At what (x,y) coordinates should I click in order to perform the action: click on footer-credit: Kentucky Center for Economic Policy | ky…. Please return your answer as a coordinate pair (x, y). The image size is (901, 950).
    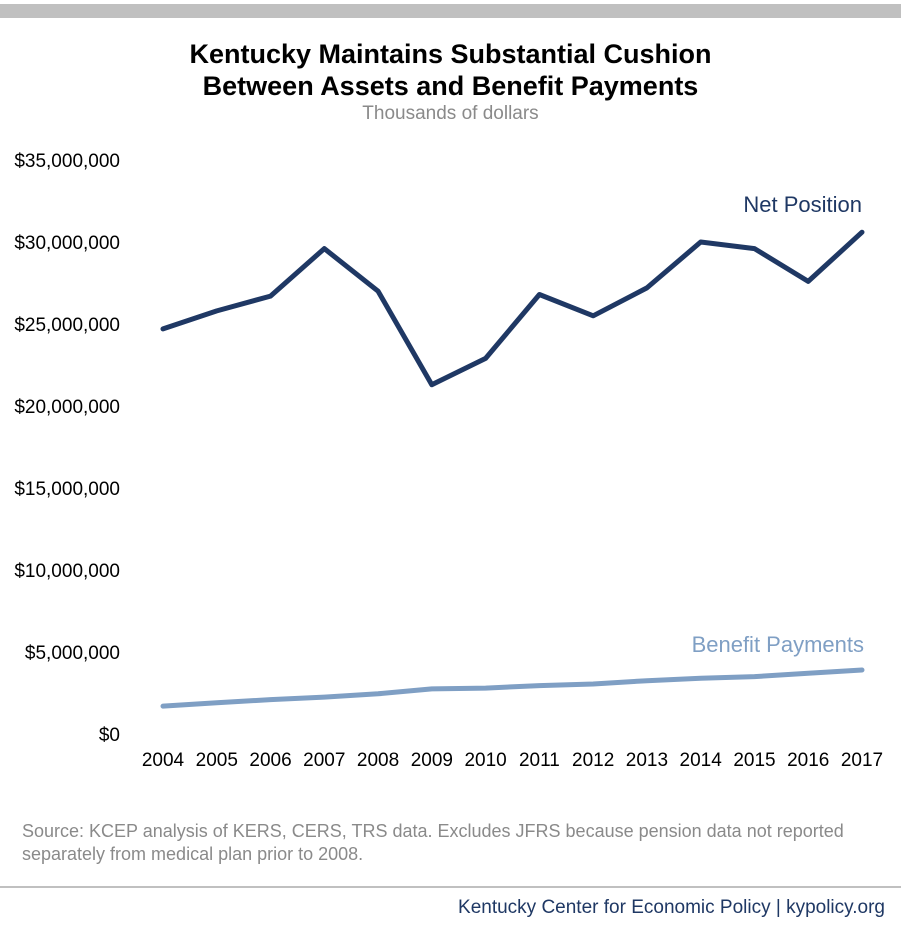
    Looking at the image, I should click on (671, 907).